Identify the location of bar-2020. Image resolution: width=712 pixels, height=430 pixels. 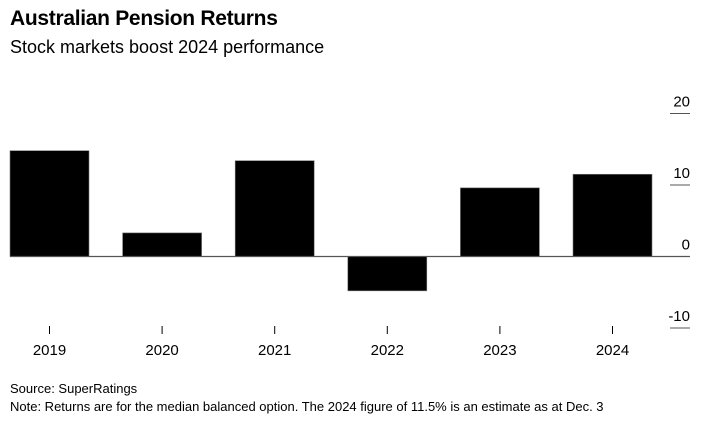
(162, 244).